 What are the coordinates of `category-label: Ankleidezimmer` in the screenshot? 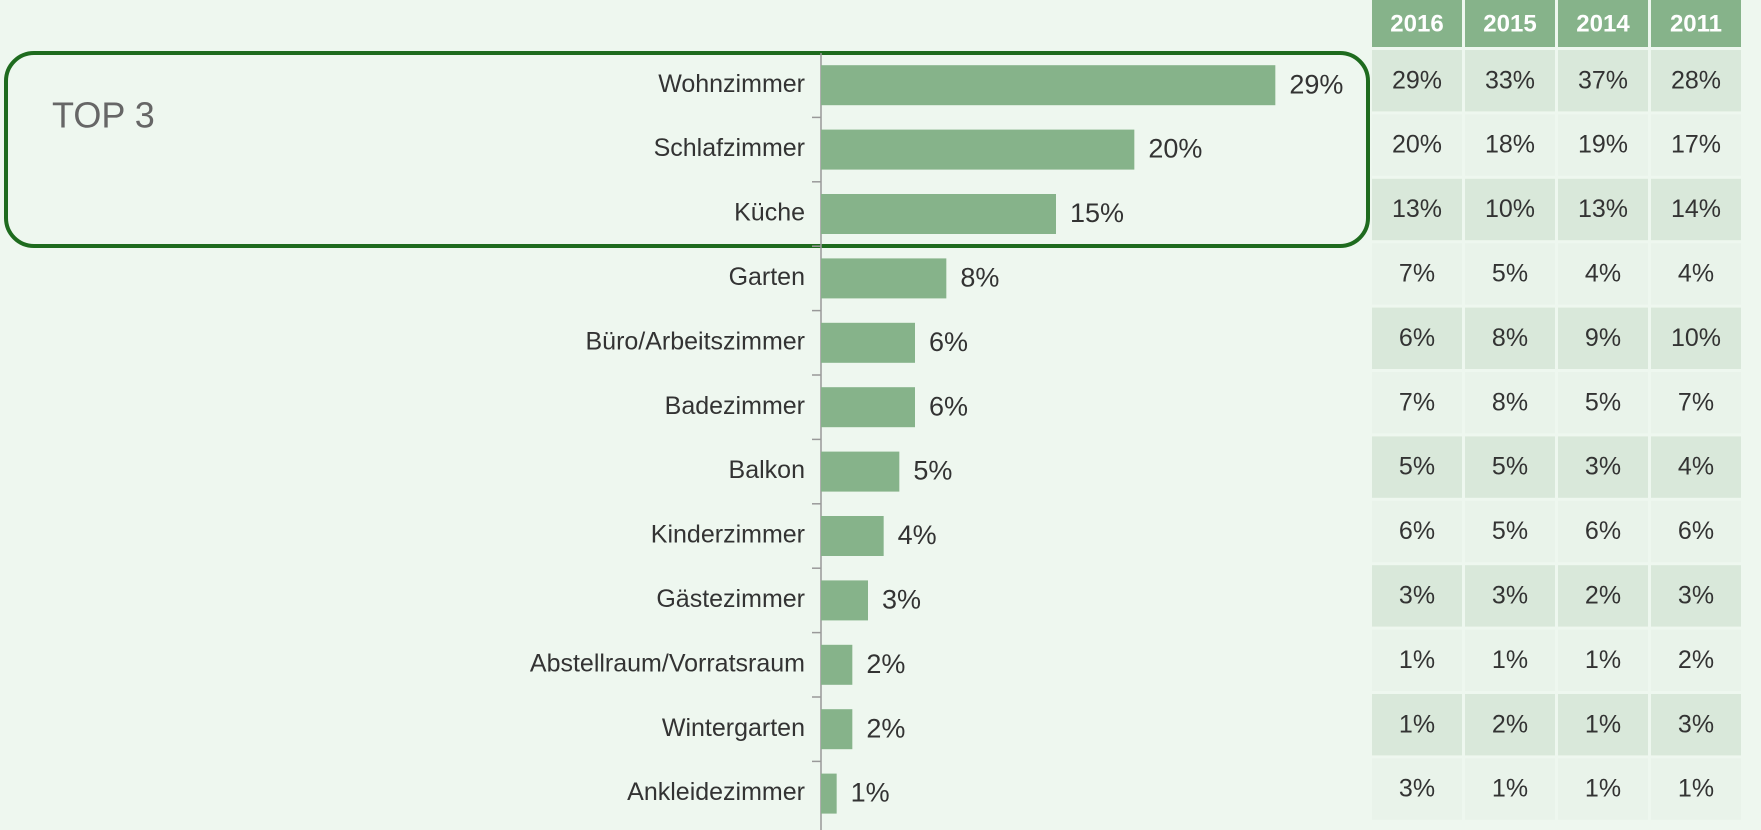 It's located at (716, 792).